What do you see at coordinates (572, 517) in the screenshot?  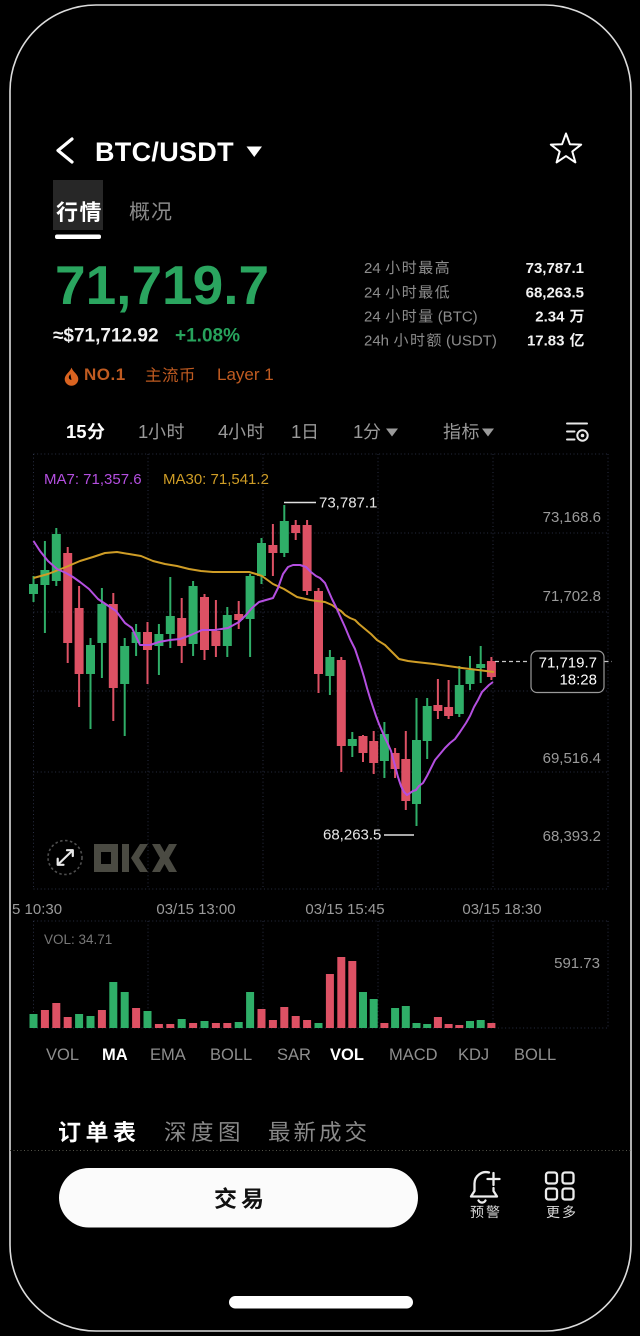 I see `svg-text: 73,168.6` at bounding box center [572, 517].